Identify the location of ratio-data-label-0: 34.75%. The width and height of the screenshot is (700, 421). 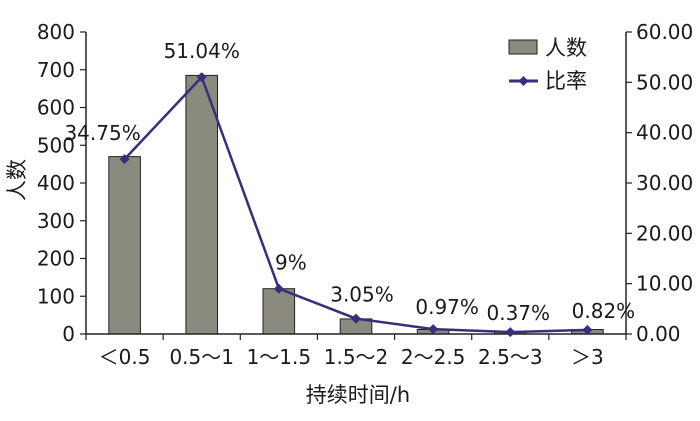
(102, 133).